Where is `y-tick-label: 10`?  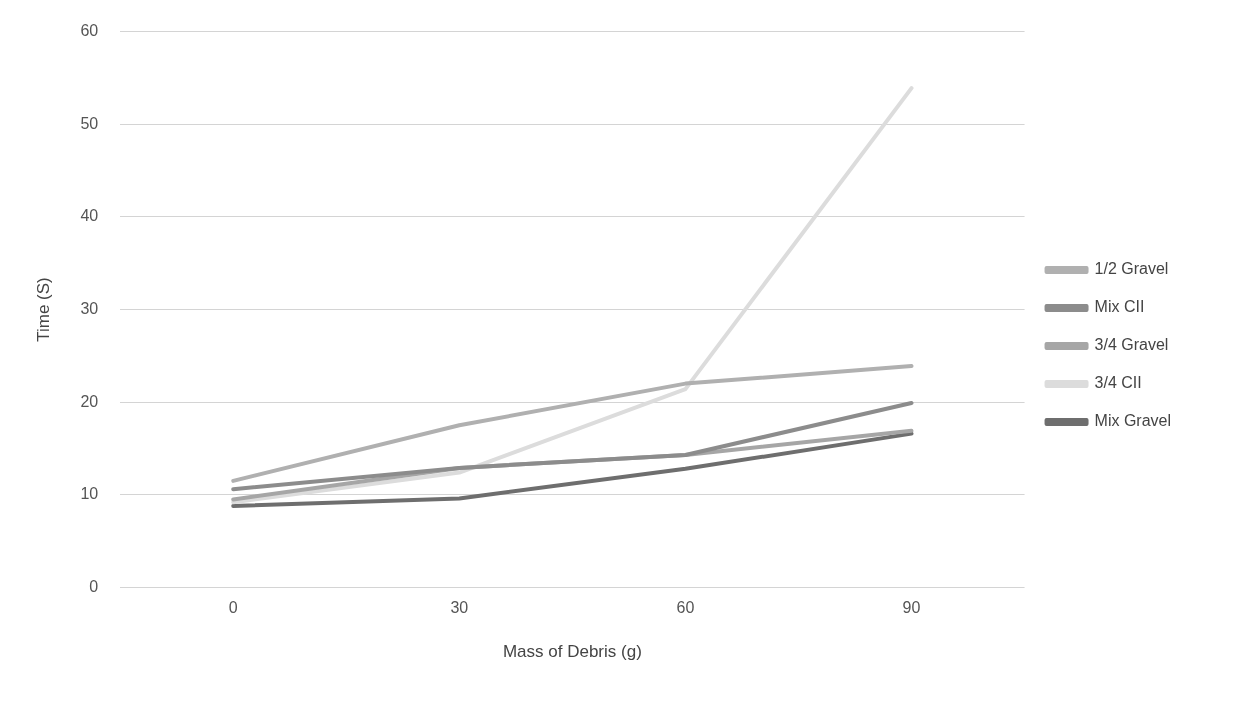
y-tick-label: 10 is located at coordinates (89, 494).